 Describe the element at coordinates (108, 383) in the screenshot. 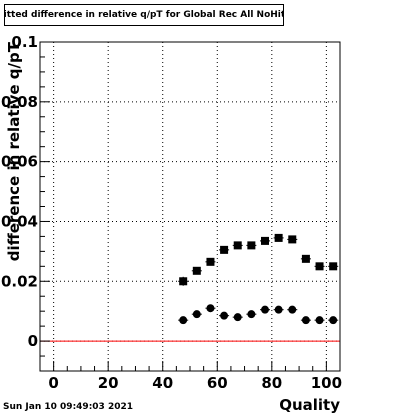

I see `x-tick-label: 20` at that location.